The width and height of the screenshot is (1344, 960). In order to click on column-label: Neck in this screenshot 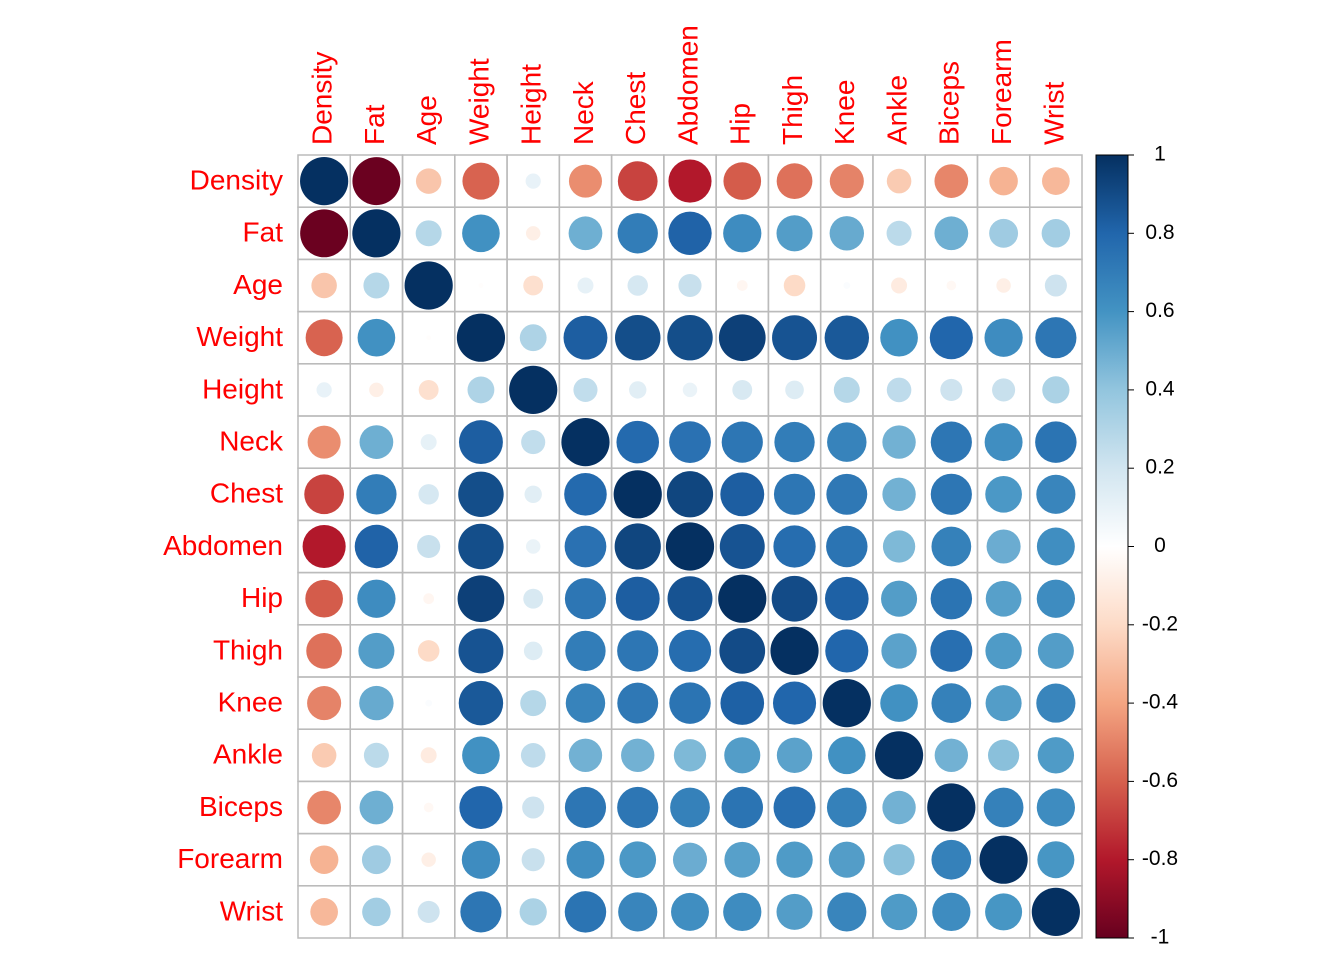, I will do `click(583, 112)`.